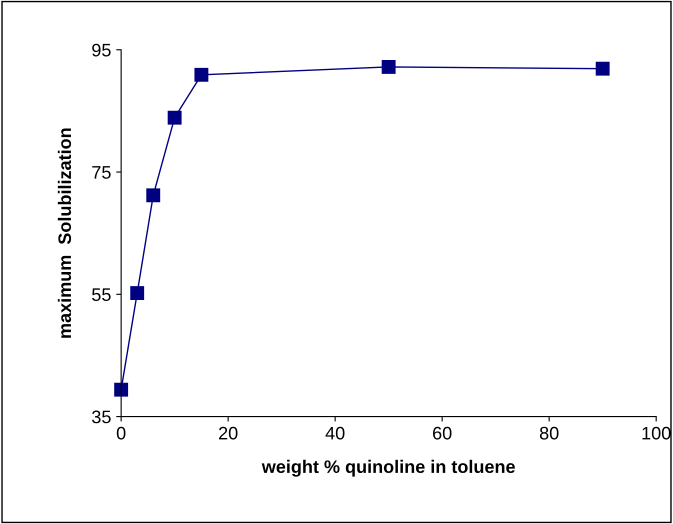 This screenshot has width=673, height=524. Describe the element at coordinates (101, 172) in the screenshot. I see `y-tick-label: 75` at that location.